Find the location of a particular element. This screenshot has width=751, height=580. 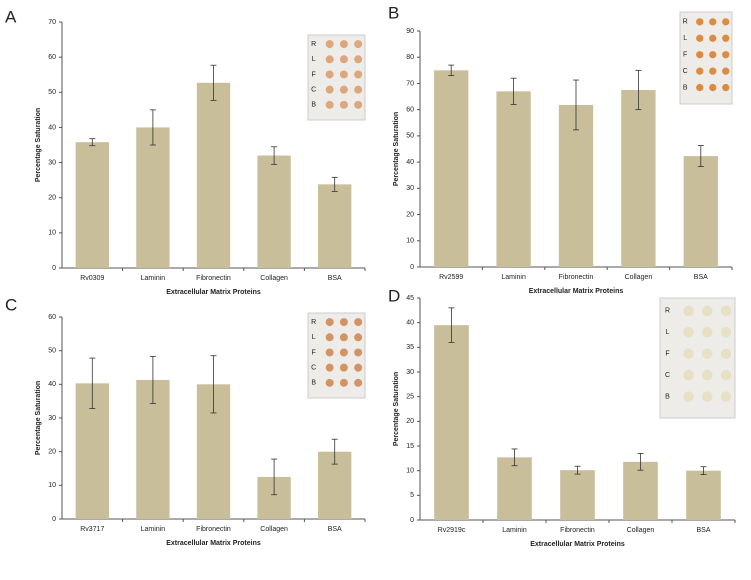

y-tick-label: 20 is located at coordinates (410, 214).